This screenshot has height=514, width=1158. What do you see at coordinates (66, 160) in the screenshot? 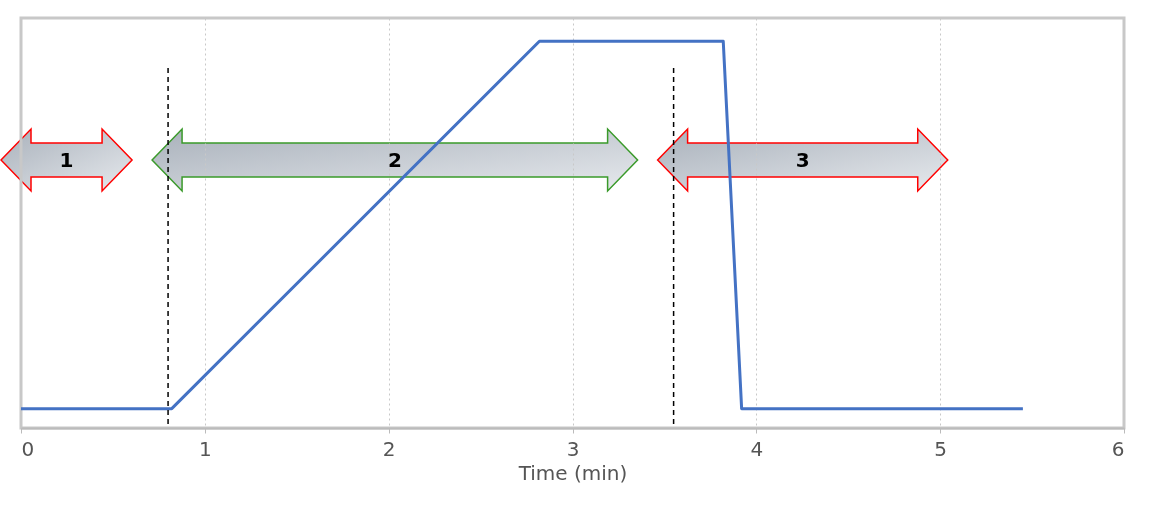
I see `annotation: 1` at bounding box center [66, 160].